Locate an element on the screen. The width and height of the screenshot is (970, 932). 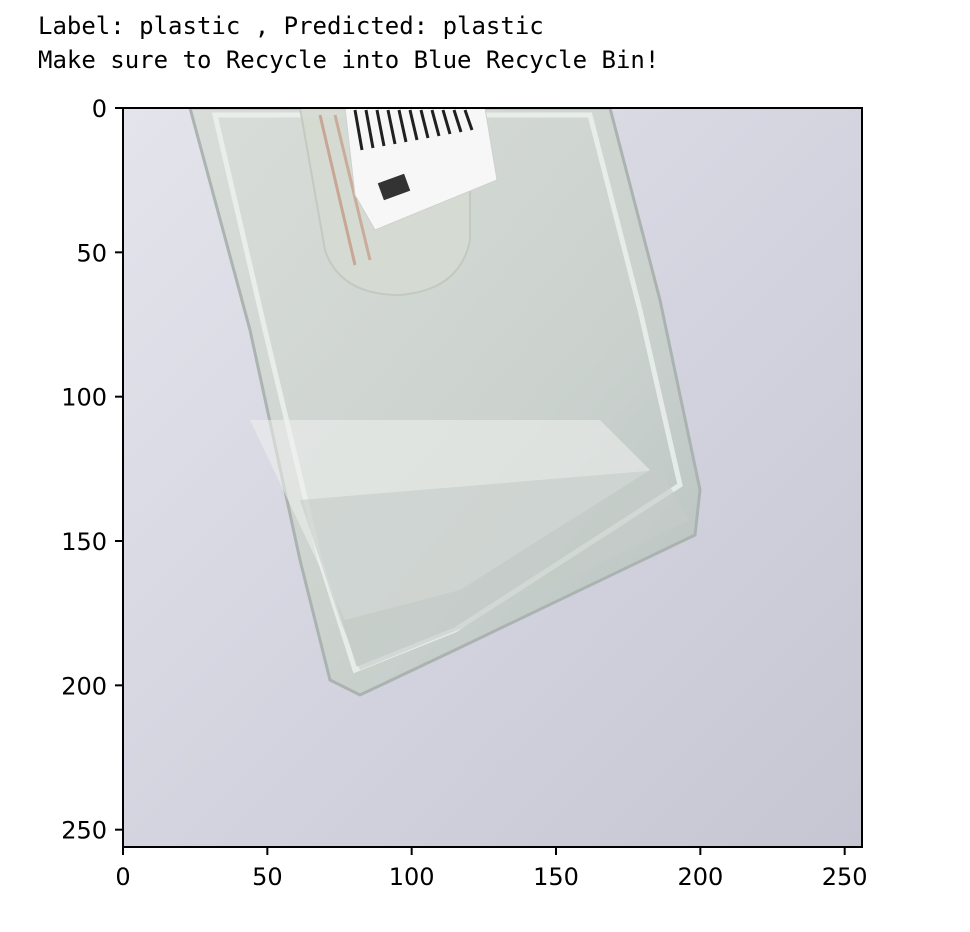
x-tick-label: 0 is located at coordinates (122, 877).